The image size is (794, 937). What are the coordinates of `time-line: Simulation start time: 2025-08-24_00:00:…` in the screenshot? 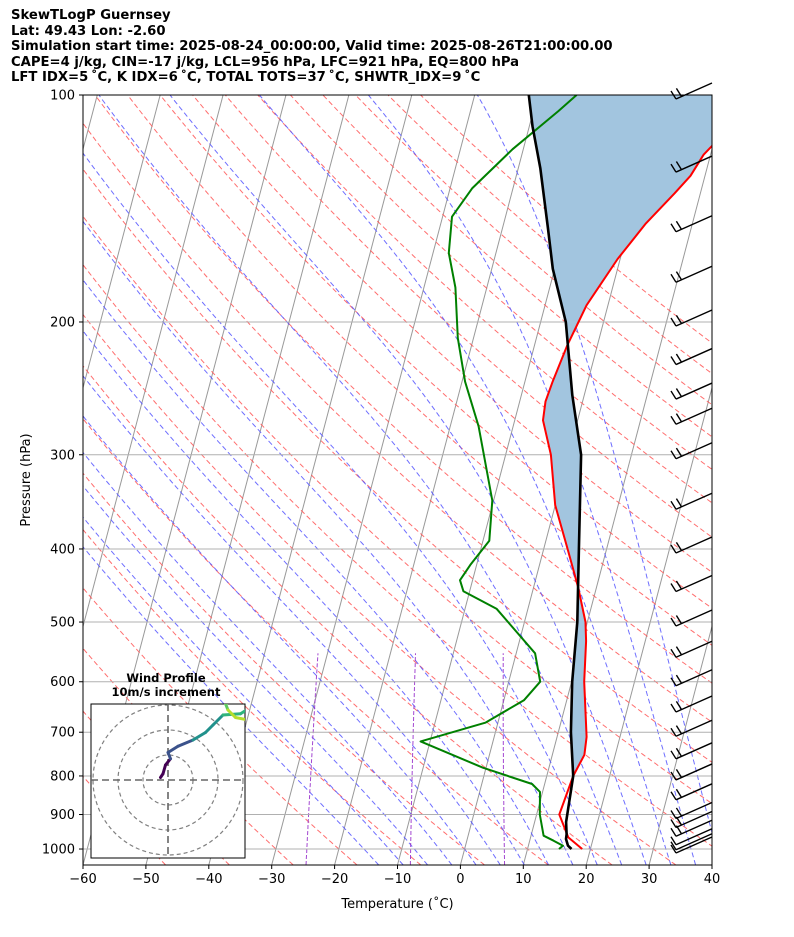 It's located at (312, 47).